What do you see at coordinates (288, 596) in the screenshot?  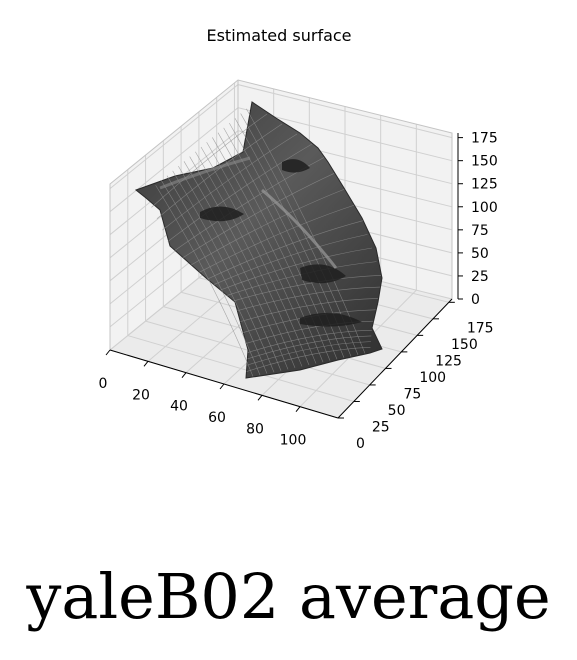 I see `figure-caption: yaleB02 average` at bounding box center [288, 596].